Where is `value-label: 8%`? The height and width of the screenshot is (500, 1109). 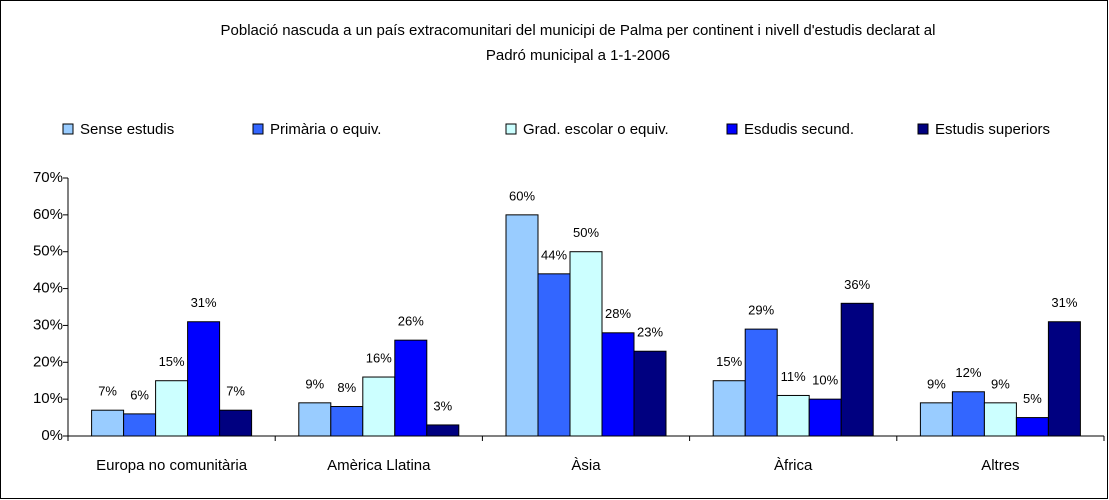 value-label: 8% is located at coordinates (346, 387).